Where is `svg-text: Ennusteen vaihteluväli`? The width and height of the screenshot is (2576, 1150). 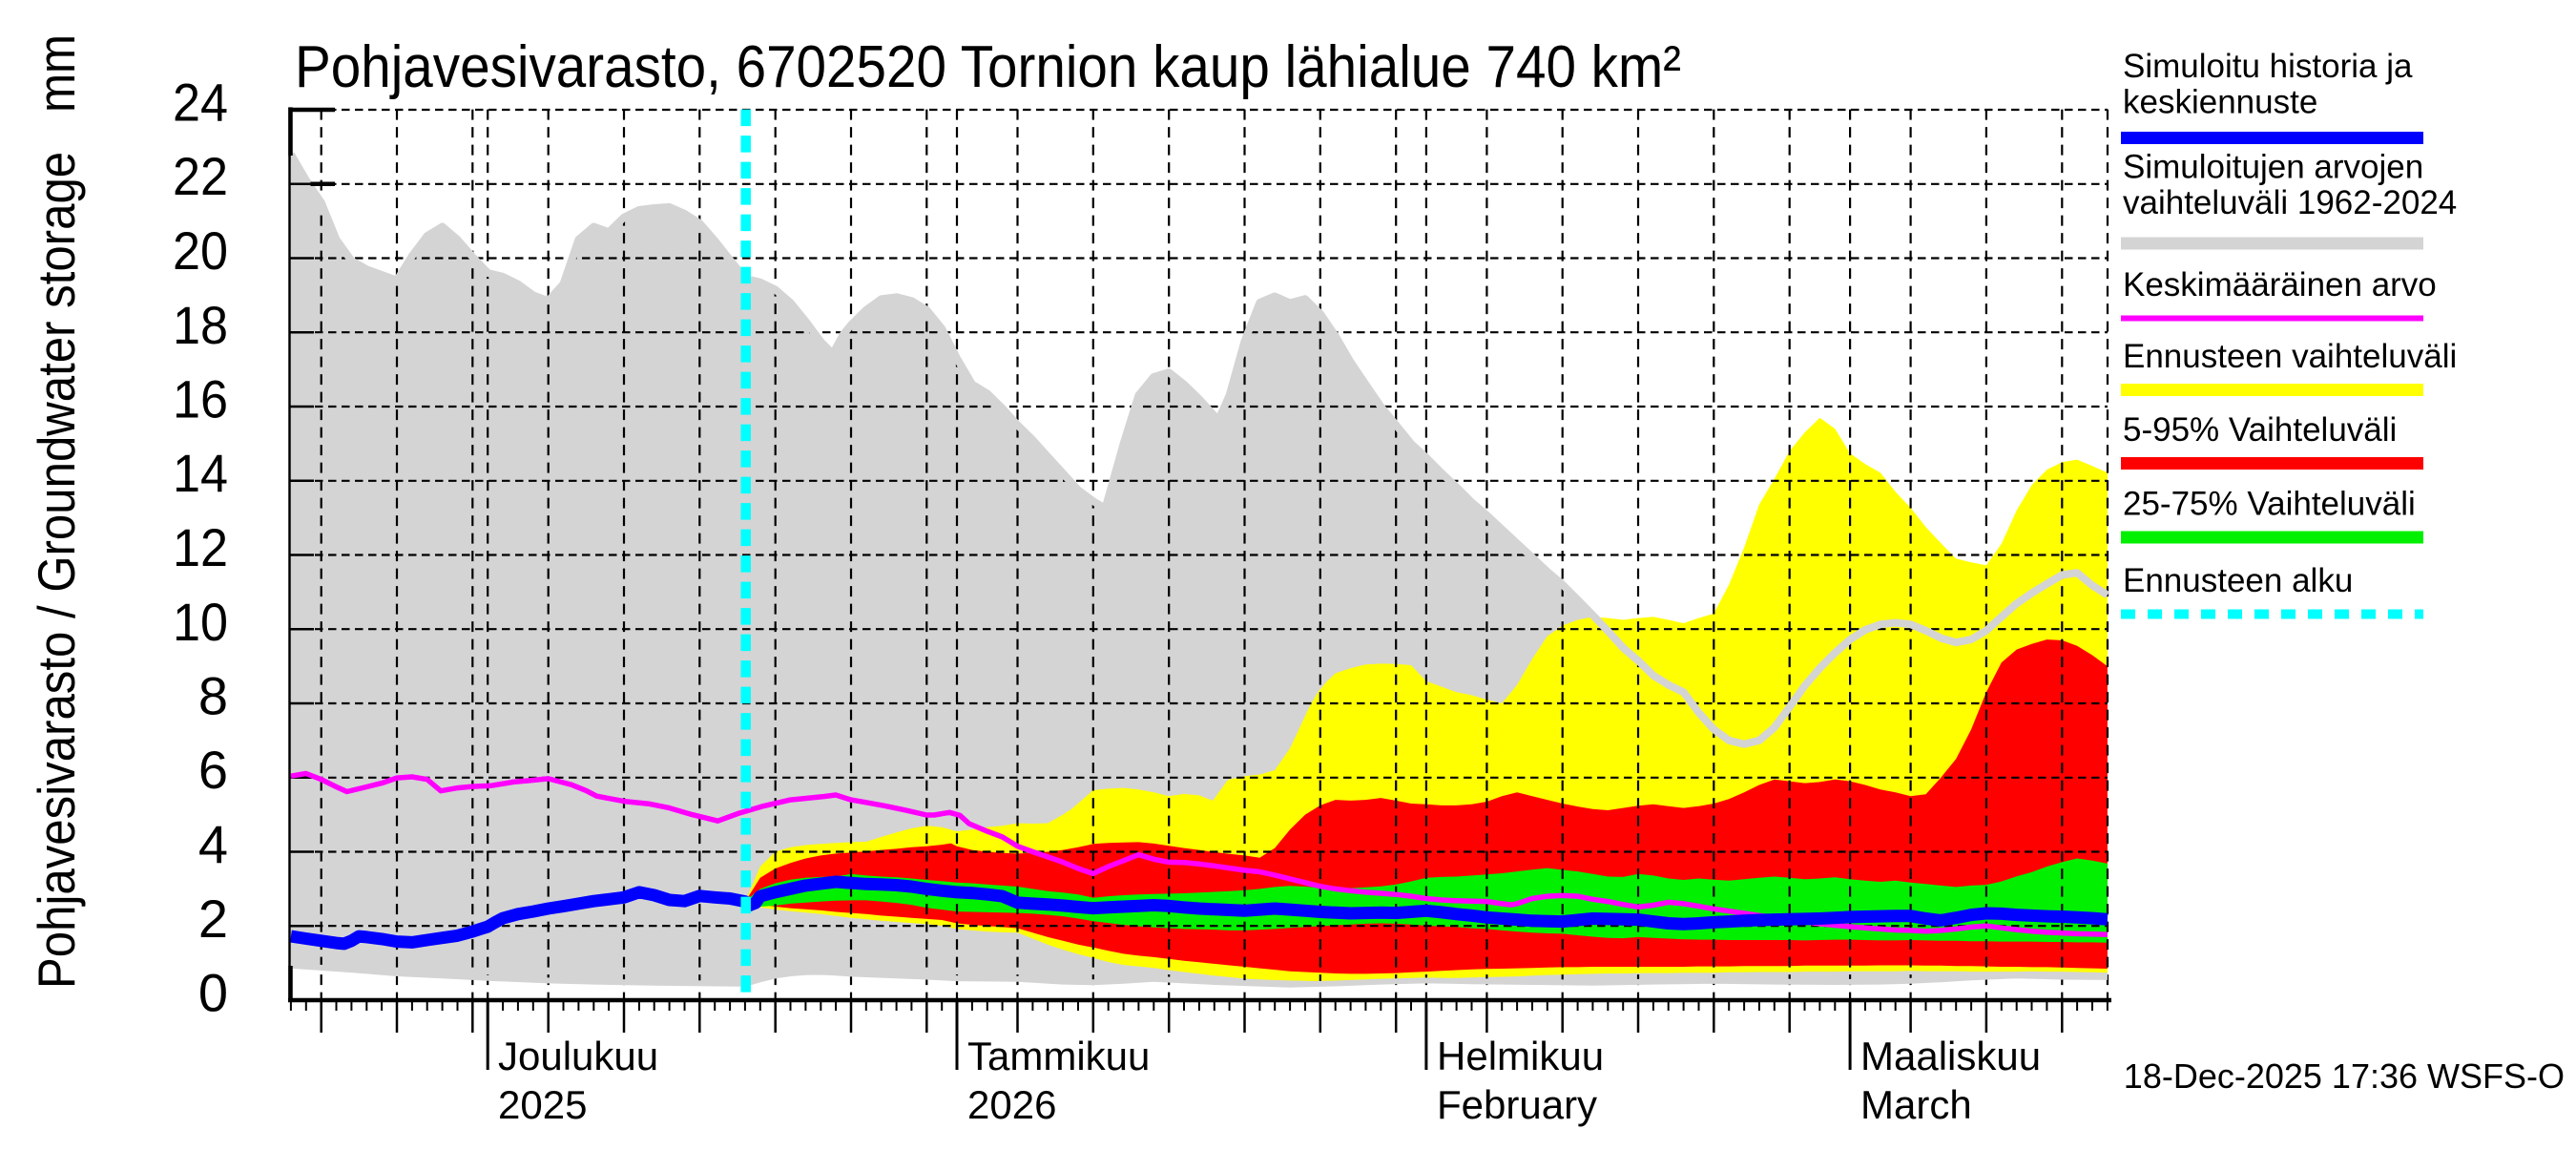 svg-text: Ennusteen vaihteluväli is located at coordinates (2290, 356).